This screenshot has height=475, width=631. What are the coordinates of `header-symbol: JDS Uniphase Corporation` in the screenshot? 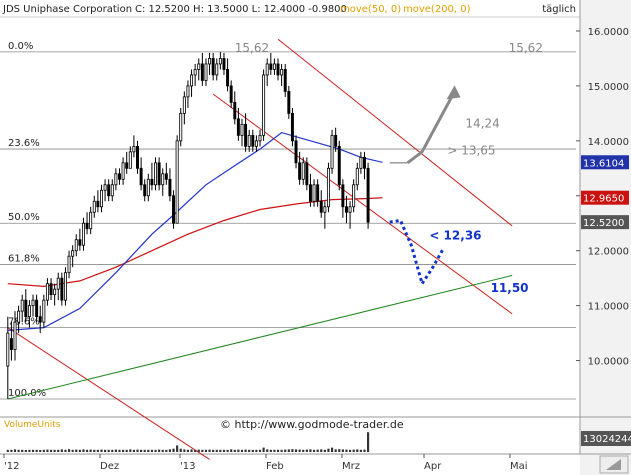 It's located at (67, 9).